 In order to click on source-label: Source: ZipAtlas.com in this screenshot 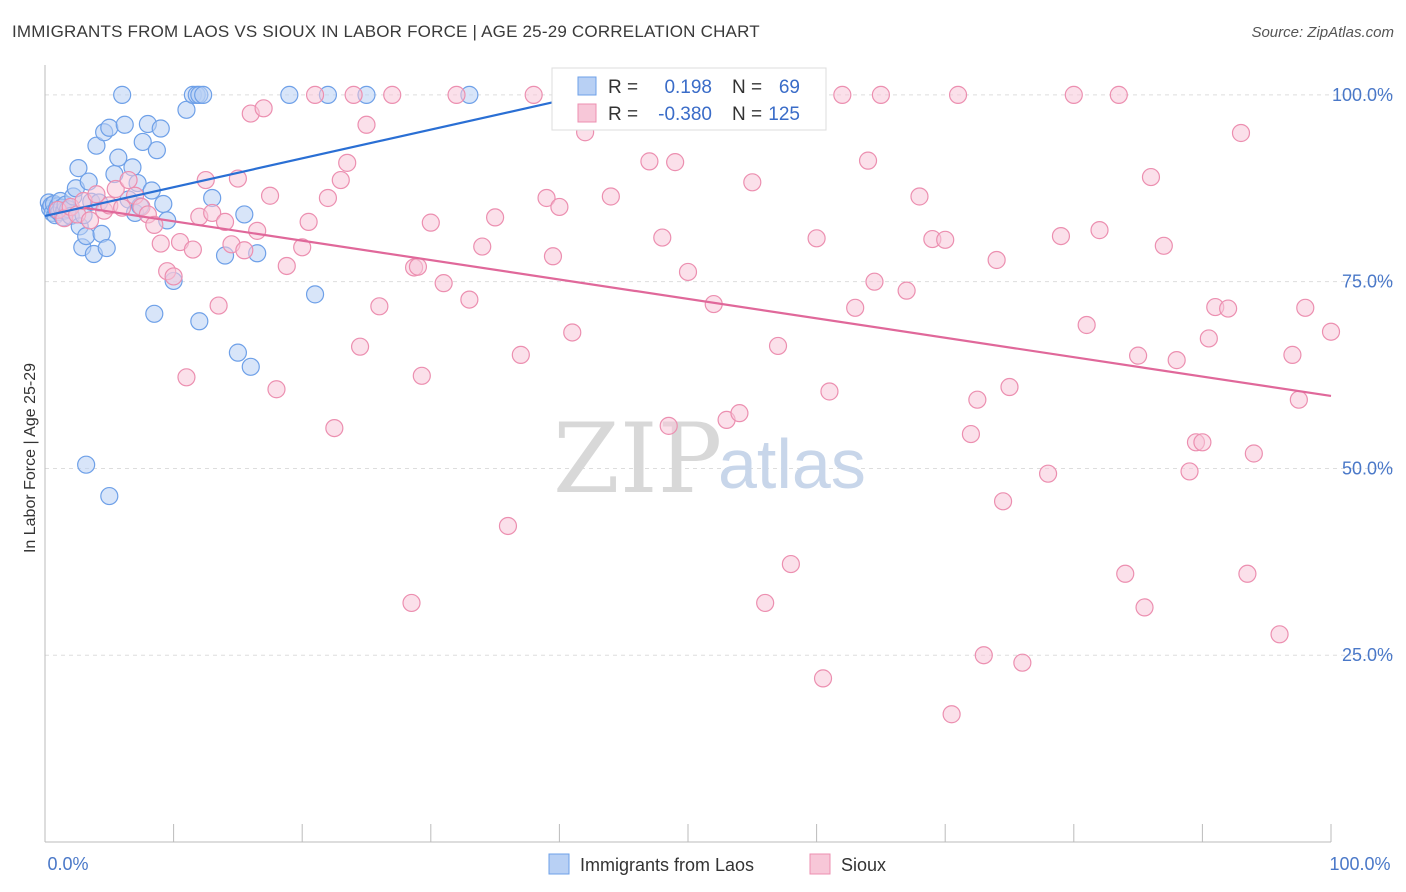, I will do `click(1322, 32)`.